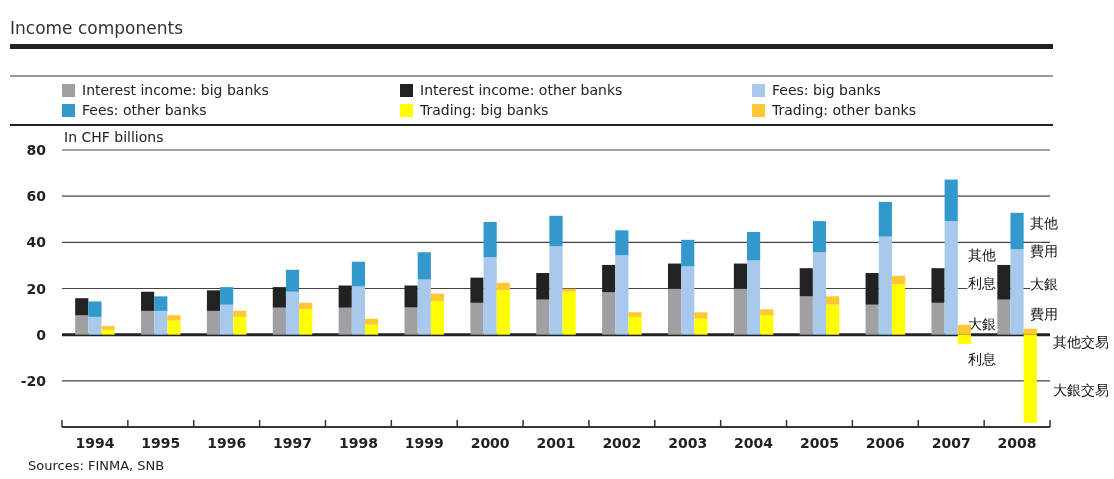 The width and height of the screenshot is (1114, 479). I want to click on text: 大銀交易, so click(1081, 390).